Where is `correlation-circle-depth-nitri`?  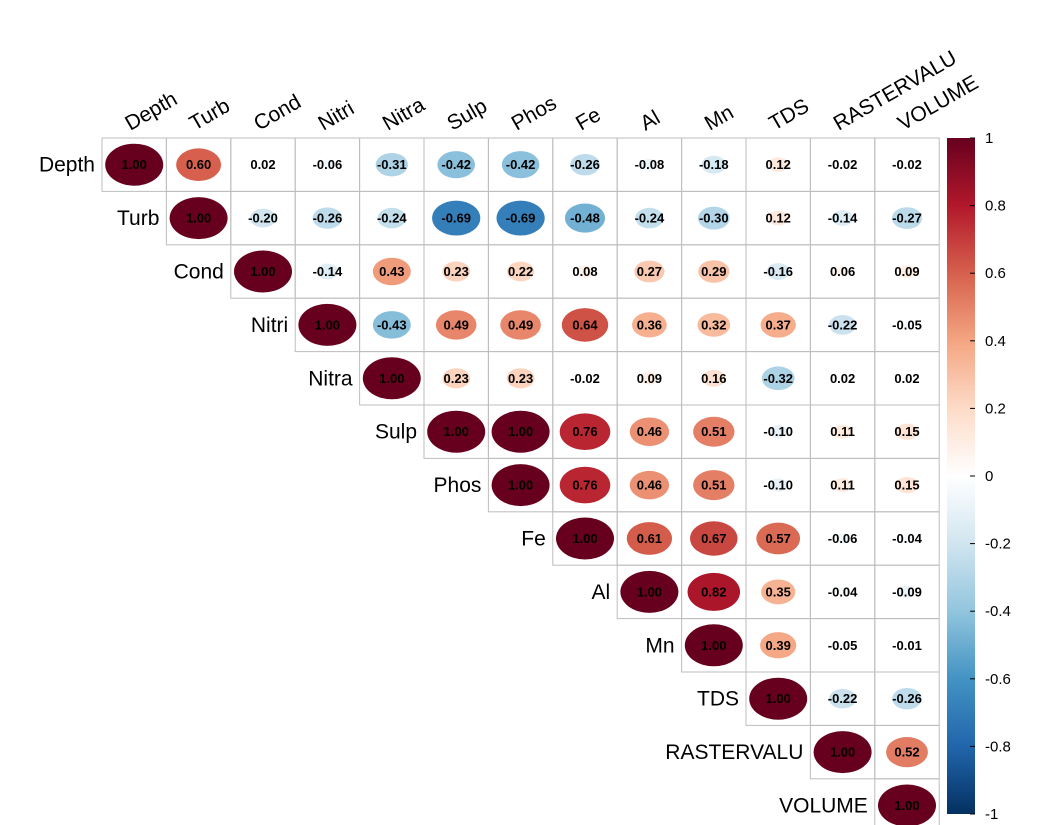 correlation-circle-depth-nitri is located at coordinates (327, 164).